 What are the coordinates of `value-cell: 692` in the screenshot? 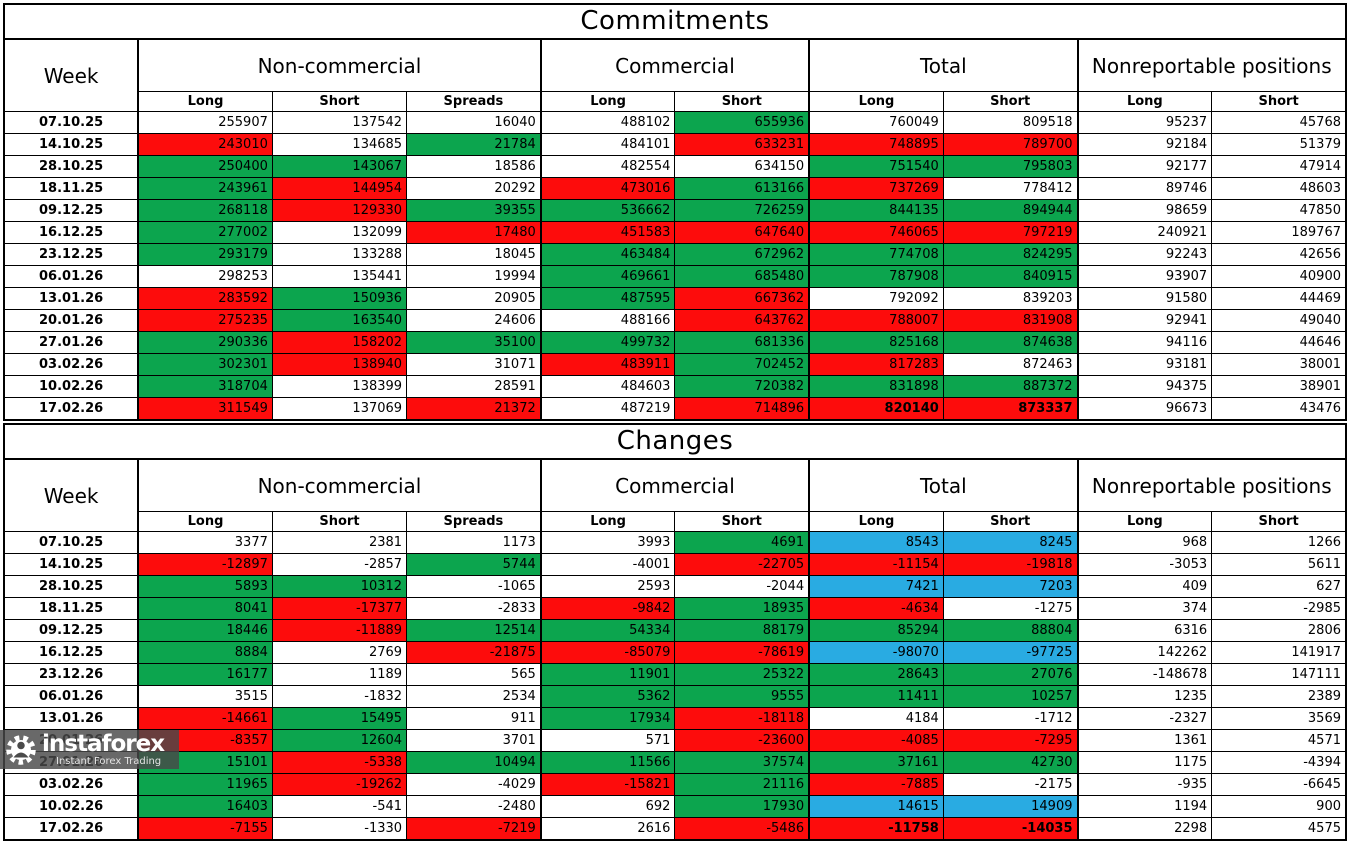 It's located at (607, 806).